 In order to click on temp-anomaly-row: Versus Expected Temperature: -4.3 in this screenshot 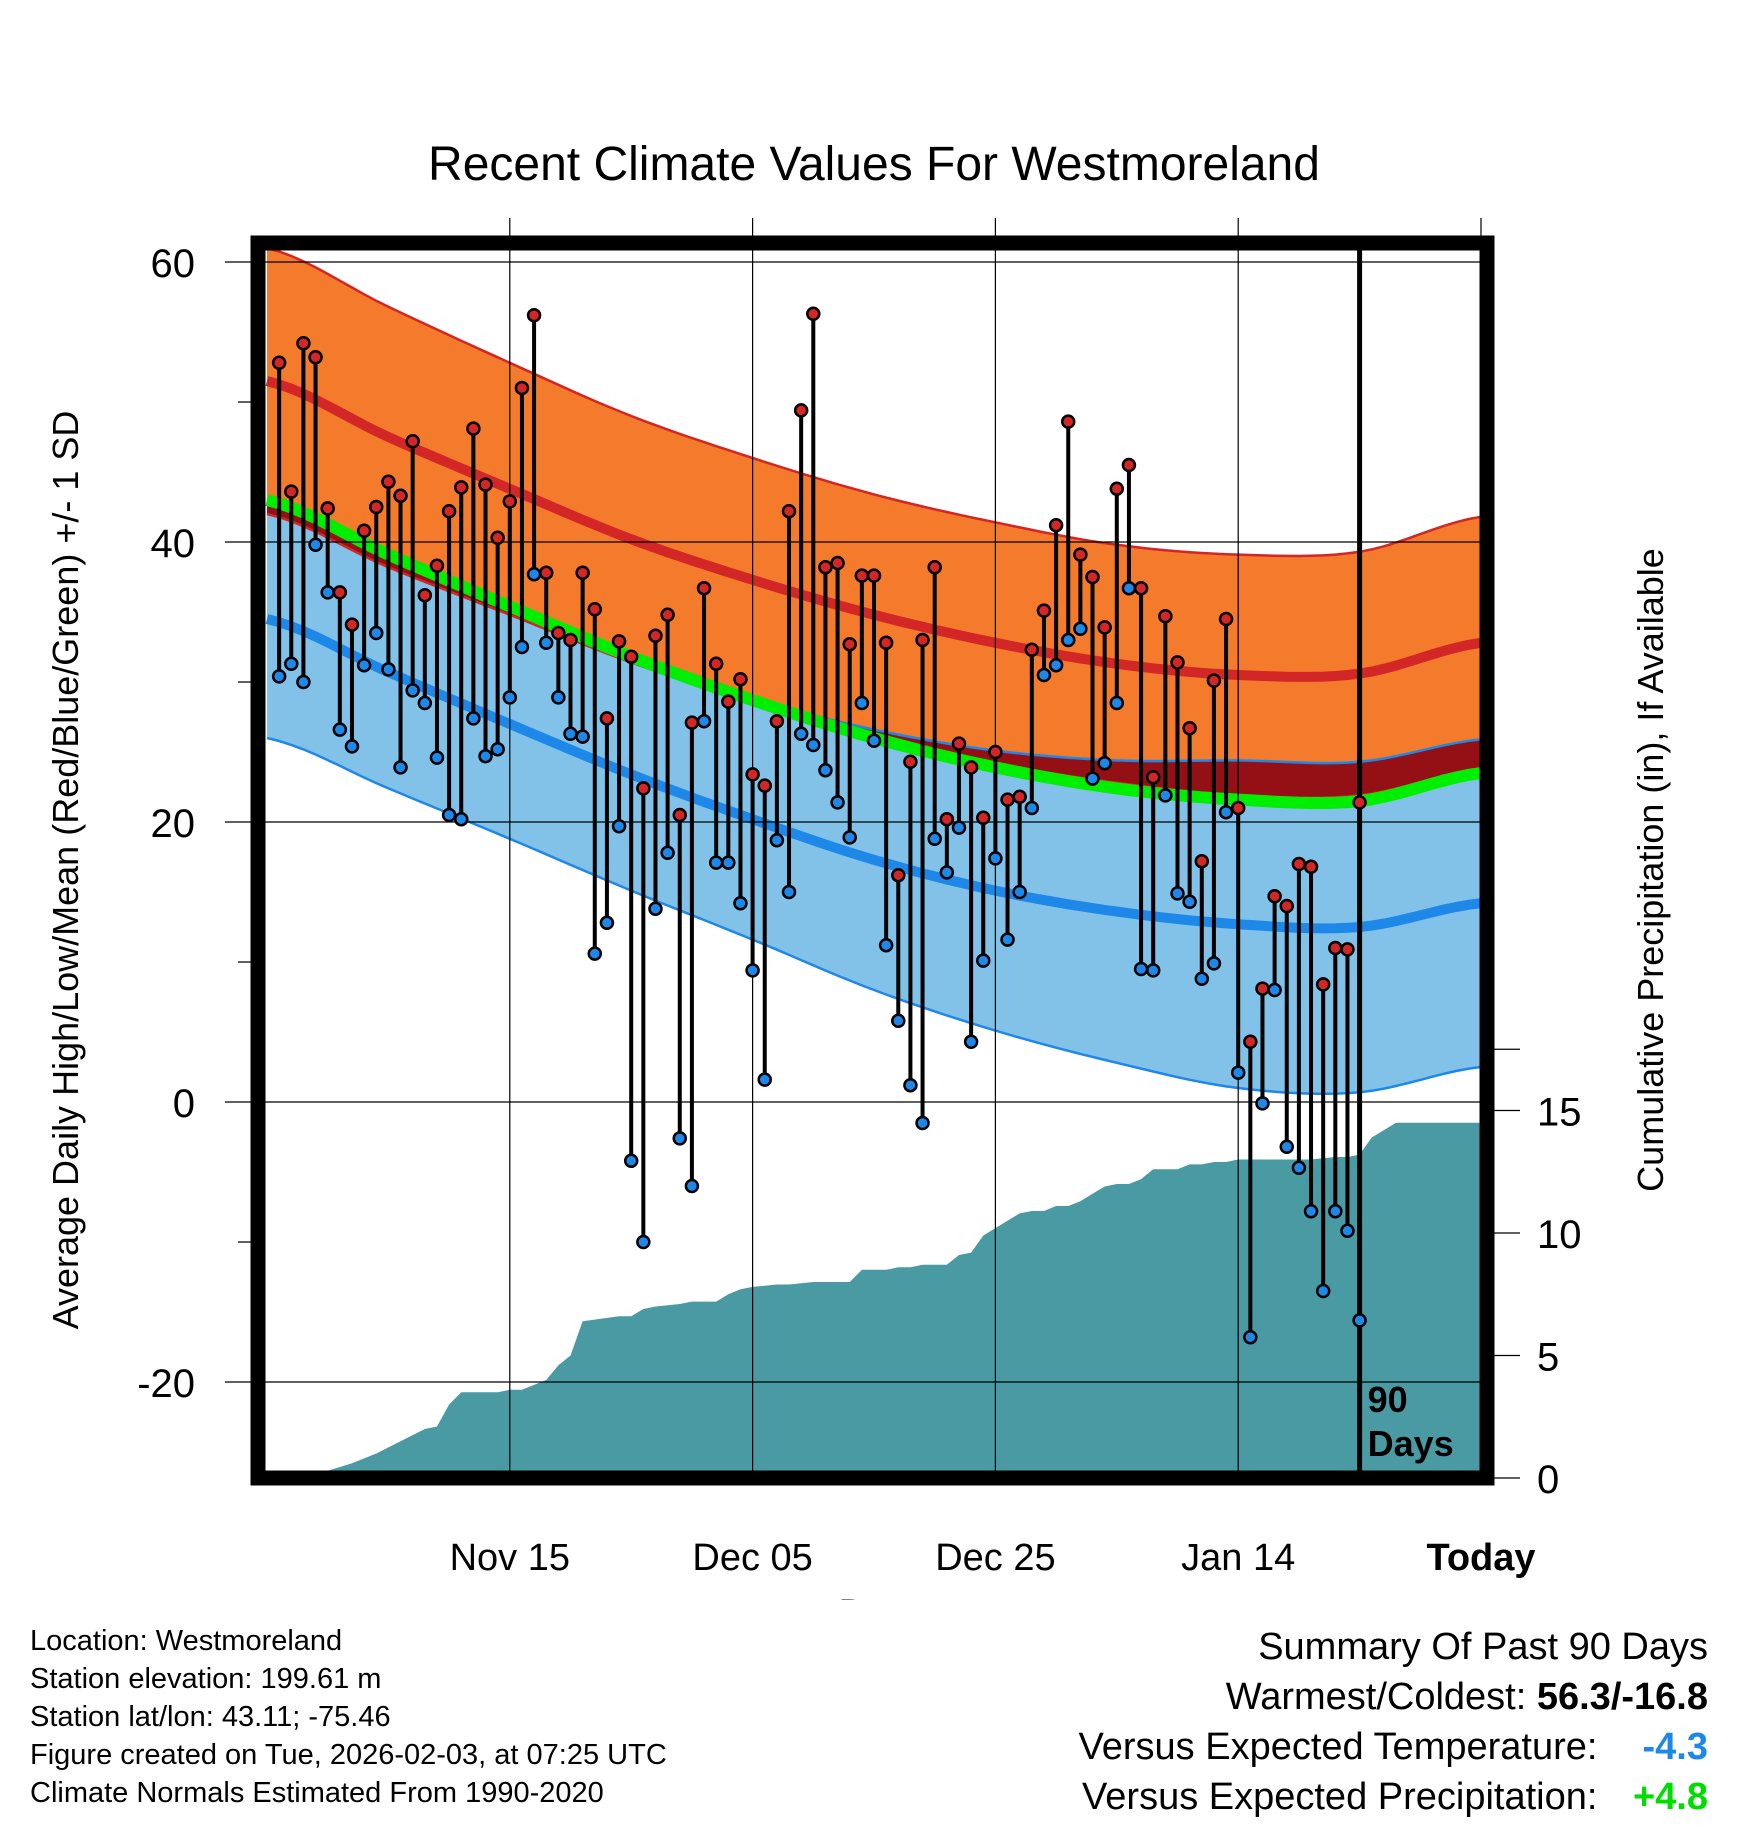, I will do `click(1393, 1747)`.